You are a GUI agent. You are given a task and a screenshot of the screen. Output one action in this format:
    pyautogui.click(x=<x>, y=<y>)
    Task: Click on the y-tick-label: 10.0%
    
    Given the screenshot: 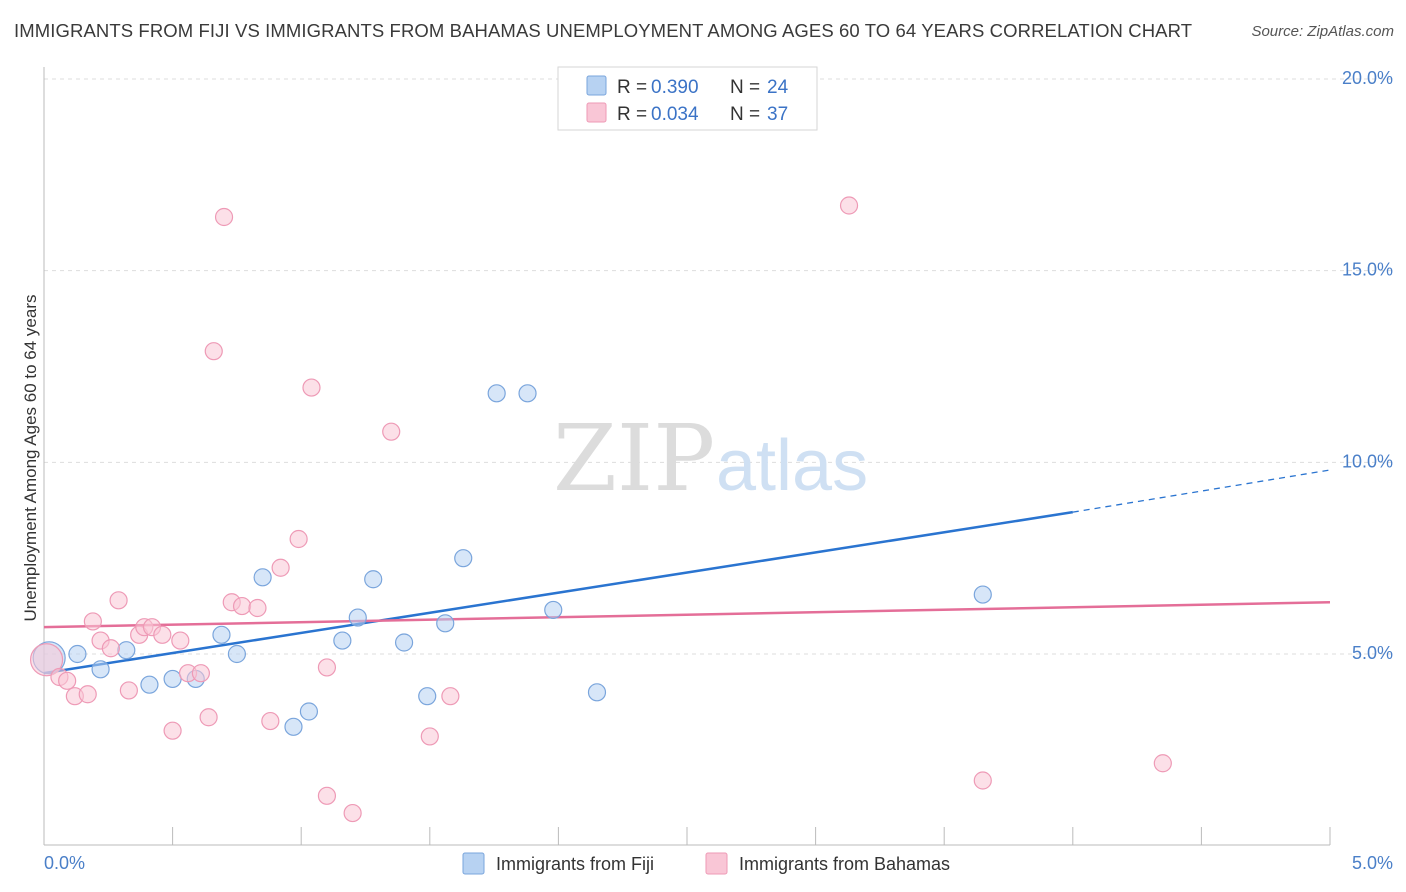 What is the action you would take?
    pyautogui.click(x=1367, y=461)
    